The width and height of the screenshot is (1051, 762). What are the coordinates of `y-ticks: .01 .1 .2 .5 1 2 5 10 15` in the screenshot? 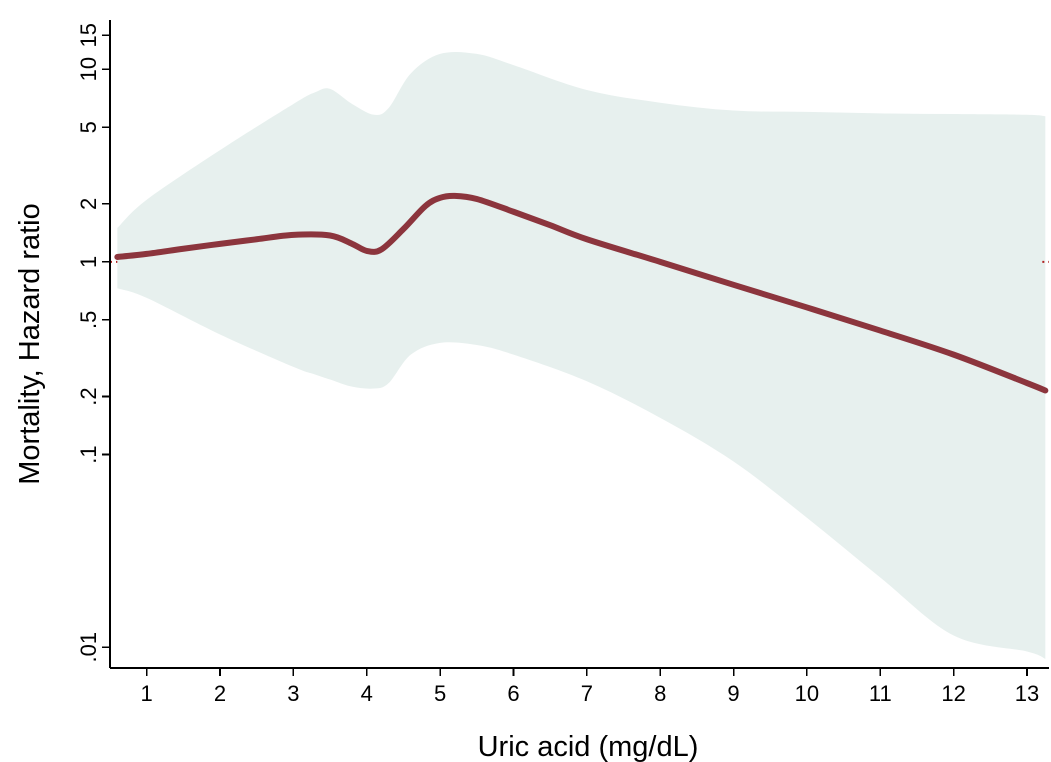 It's located at (93, 343).